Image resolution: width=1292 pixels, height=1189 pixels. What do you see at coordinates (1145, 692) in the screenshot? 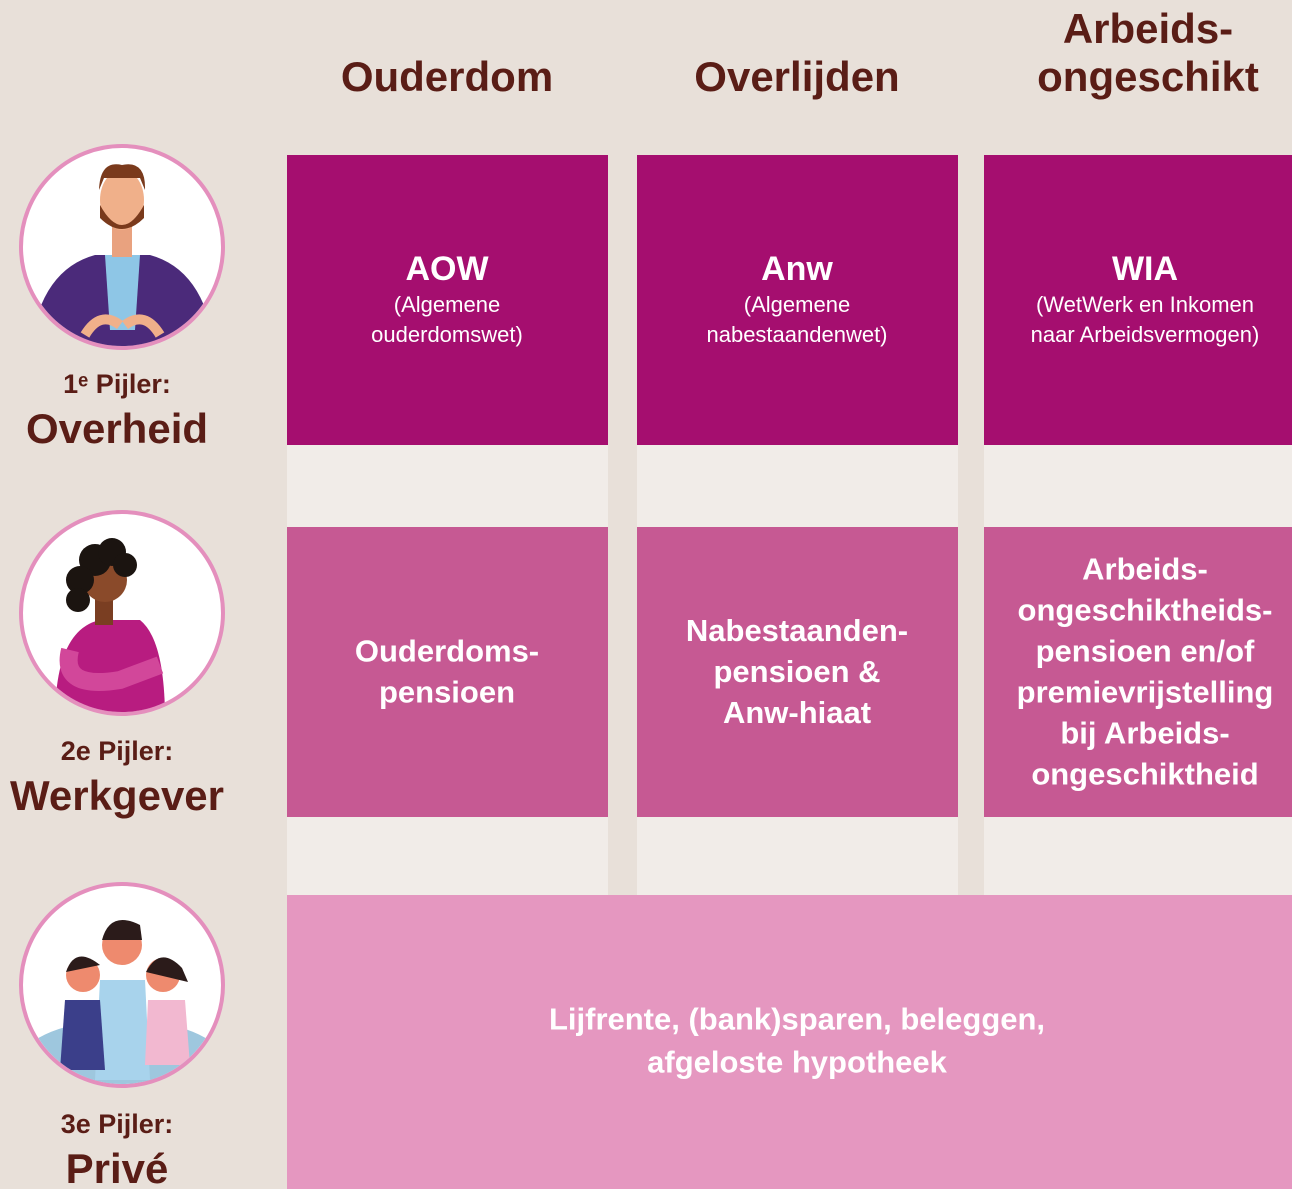
I see `cell-text: premievrijstelling` at bounding box center [1145, 692].